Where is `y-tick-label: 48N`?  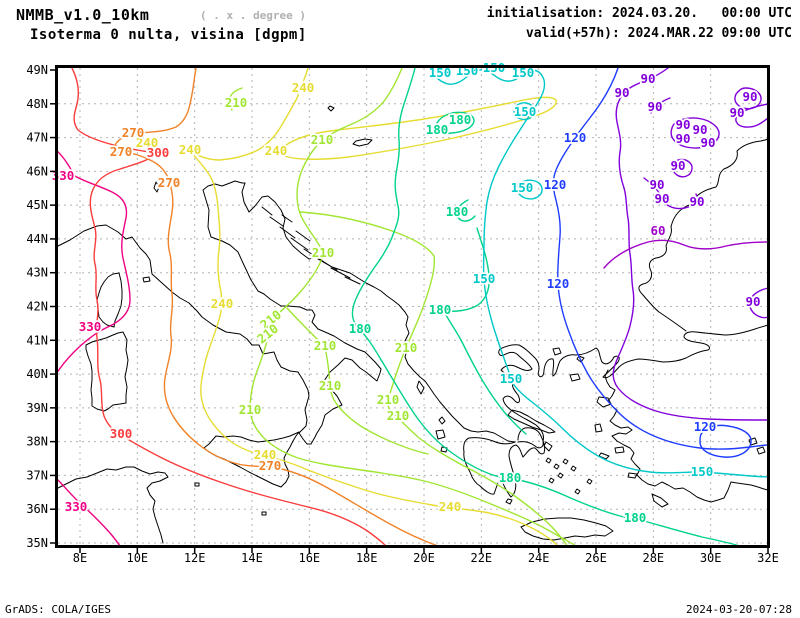
y-tick-label: 48N is located at coordinates (37, 104).